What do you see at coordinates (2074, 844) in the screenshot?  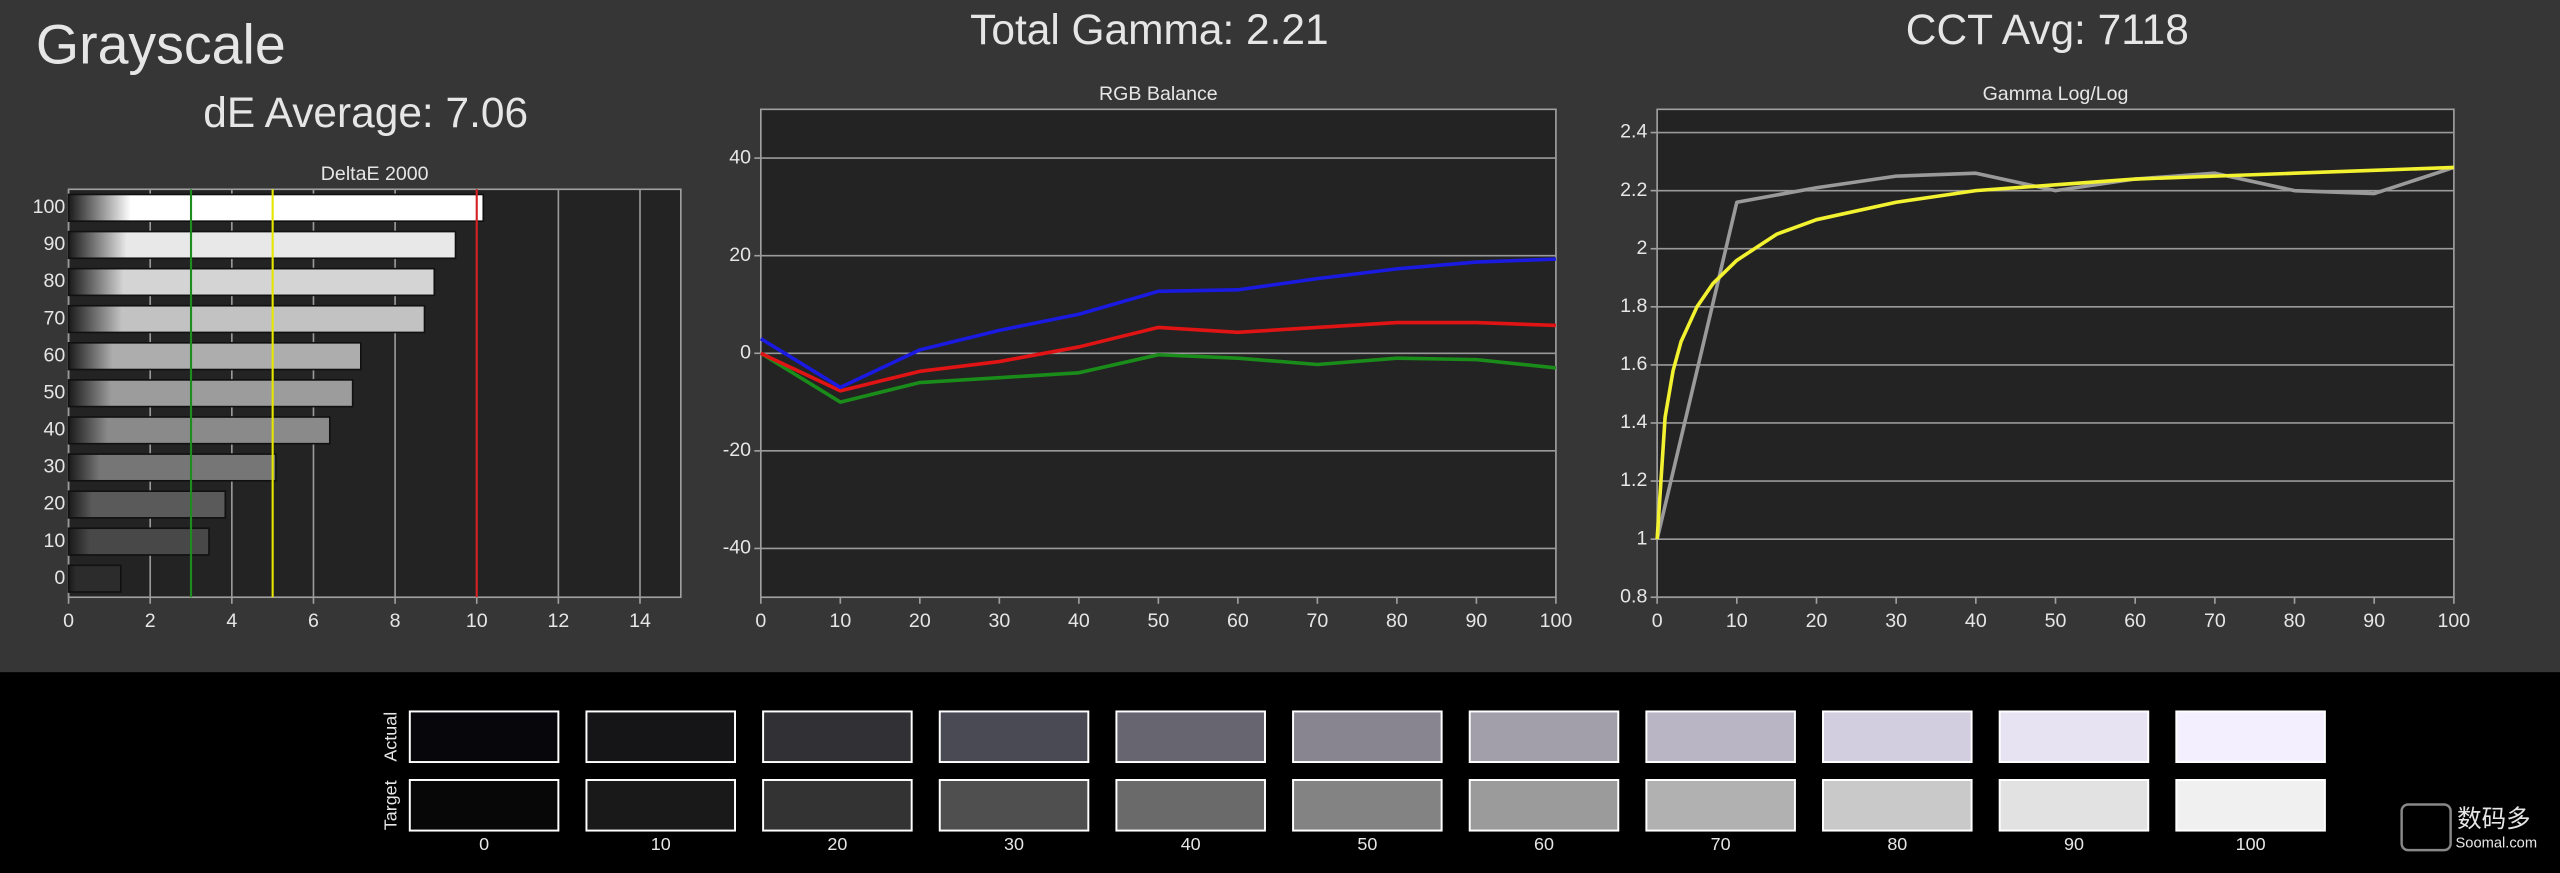 I see `swatch-level-label: 90` at bounding box center [2074, 844].